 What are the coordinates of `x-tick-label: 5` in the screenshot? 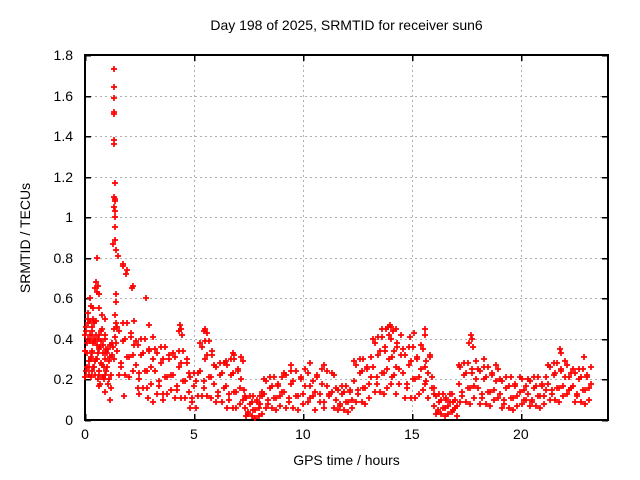 It's located at (194, 434).